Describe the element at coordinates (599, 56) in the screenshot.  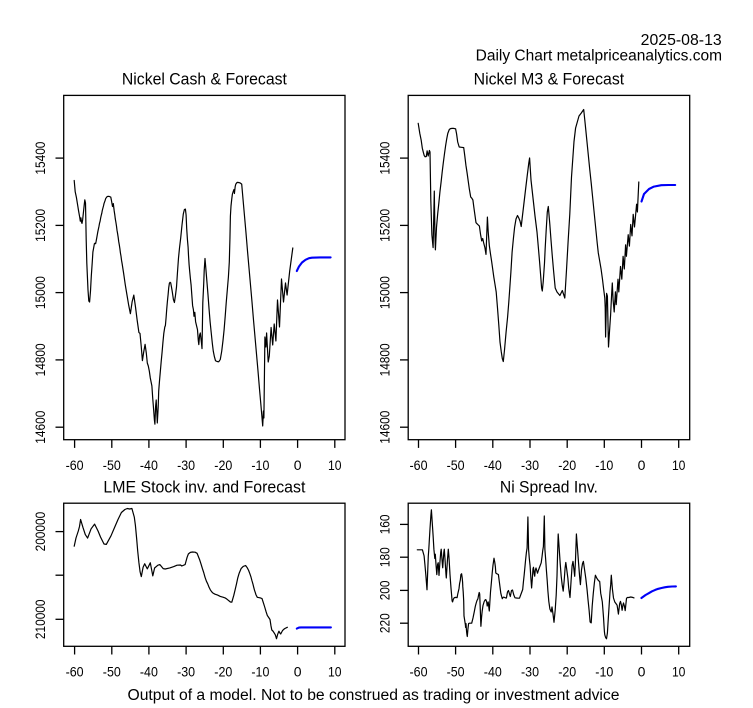
I see `svg-text:Daily Chart metalpriceanalytic: Daily Chart metalpriceanalytics.com` at that location.